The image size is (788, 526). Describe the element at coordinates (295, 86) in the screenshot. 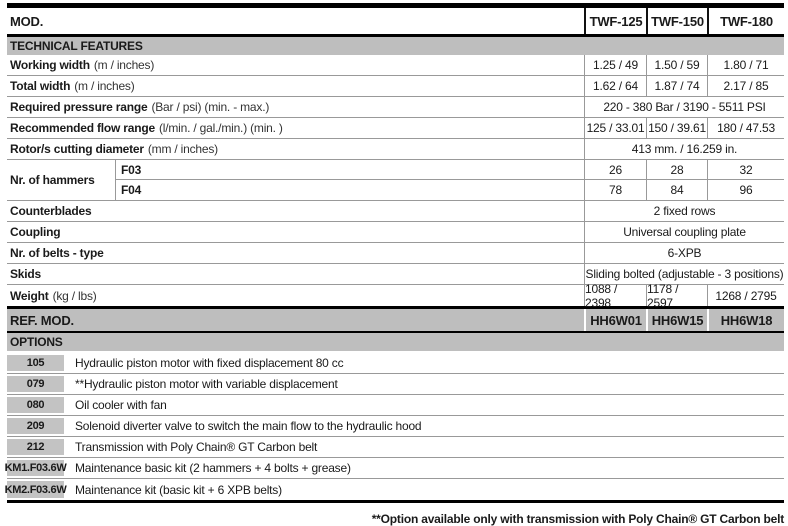

I see `spec-label-cell: Total width (m / inches)` at that location.